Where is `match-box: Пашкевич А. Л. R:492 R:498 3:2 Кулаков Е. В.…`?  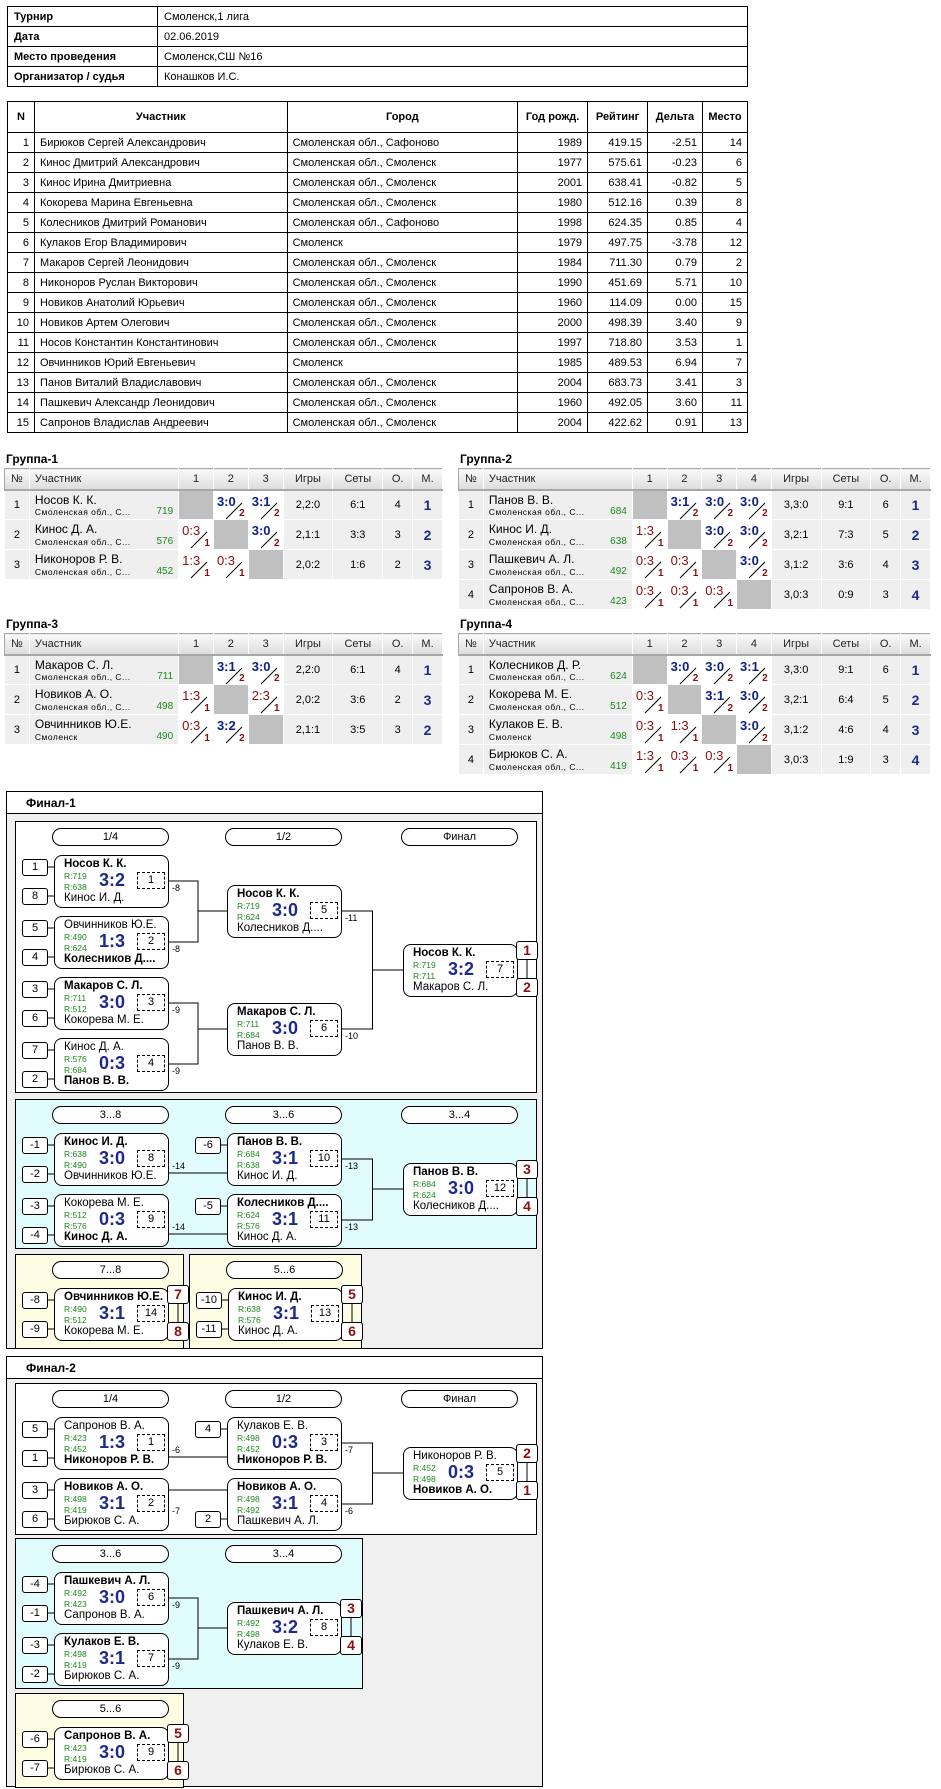
match-box: Пашкевич А. Л. R:492 R:498 3:2 Кулаков Е. В.… is located at coordinates (284, 1628).